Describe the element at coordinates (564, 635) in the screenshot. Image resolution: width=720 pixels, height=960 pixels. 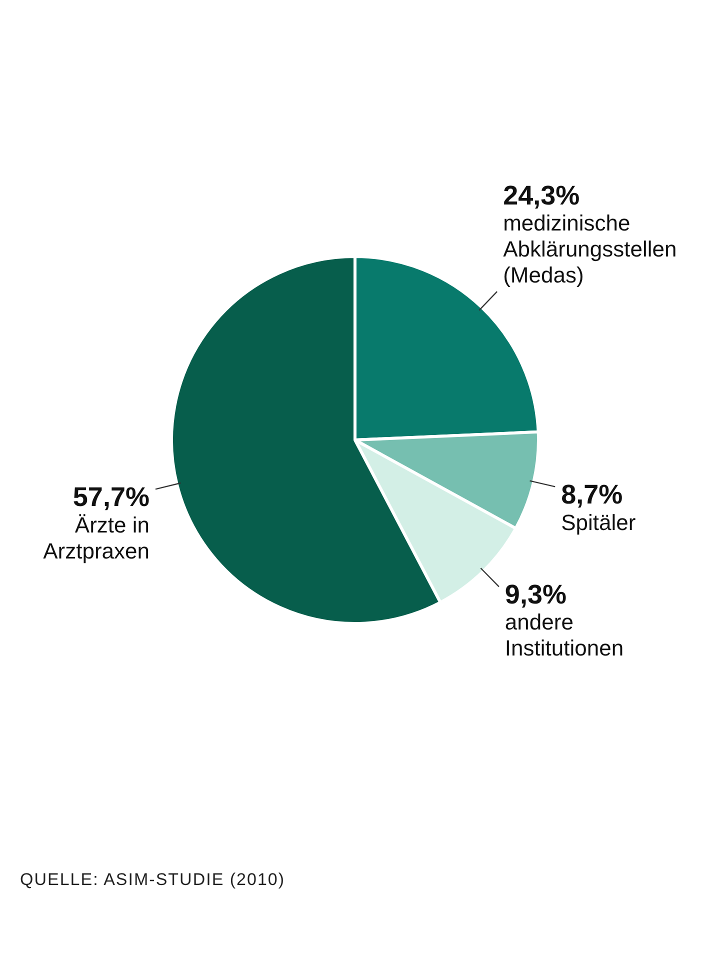
I see `slice-label: andere Institutionen` at that location.